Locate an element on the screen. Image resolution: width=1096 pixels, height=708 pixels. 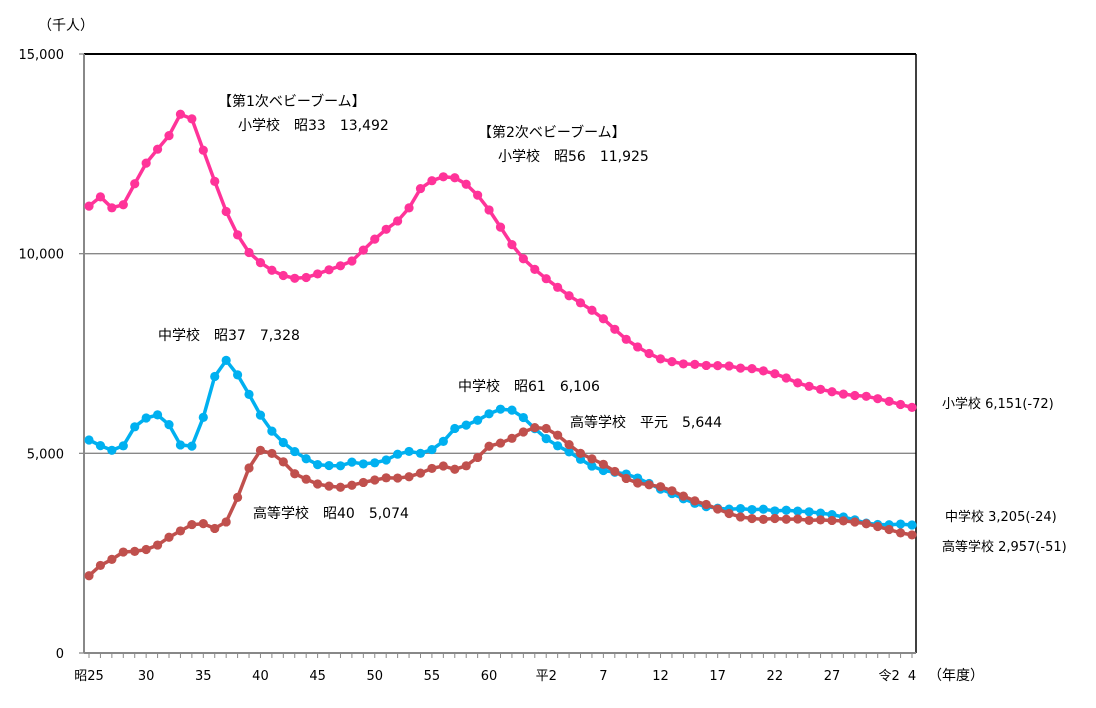
y-tick-label: 5,000 is located at coordinates (45, 454).